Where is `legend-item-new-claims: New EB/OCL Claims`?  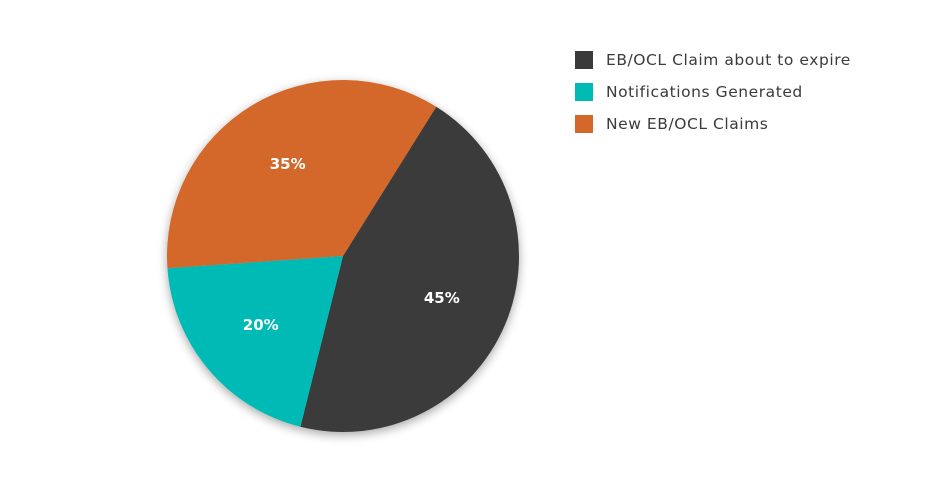
legend-item-new-claims: New EB/OCL Claims is located at coordinates (713, 124).